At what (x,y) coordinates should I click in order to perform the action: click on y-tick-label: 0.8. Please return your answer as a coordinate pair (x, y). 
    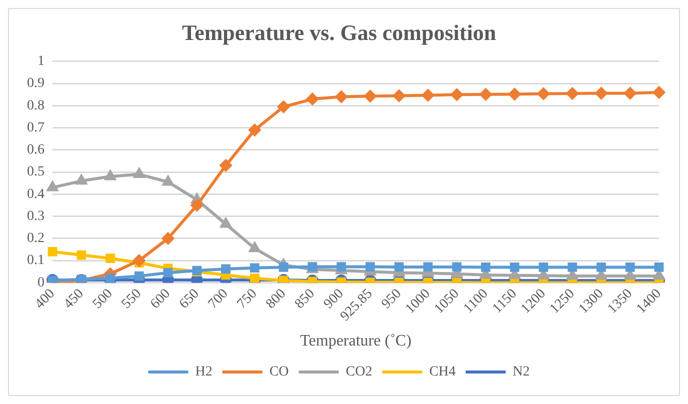
    Looking at the image, I should click on (35, 106).